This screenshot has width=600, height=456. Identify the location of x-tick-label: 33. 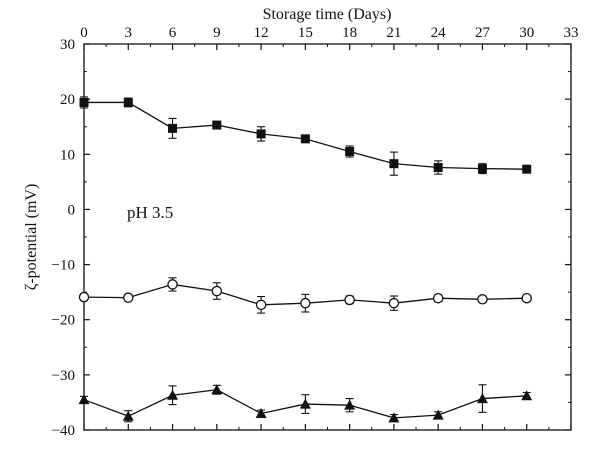
(571, 33).